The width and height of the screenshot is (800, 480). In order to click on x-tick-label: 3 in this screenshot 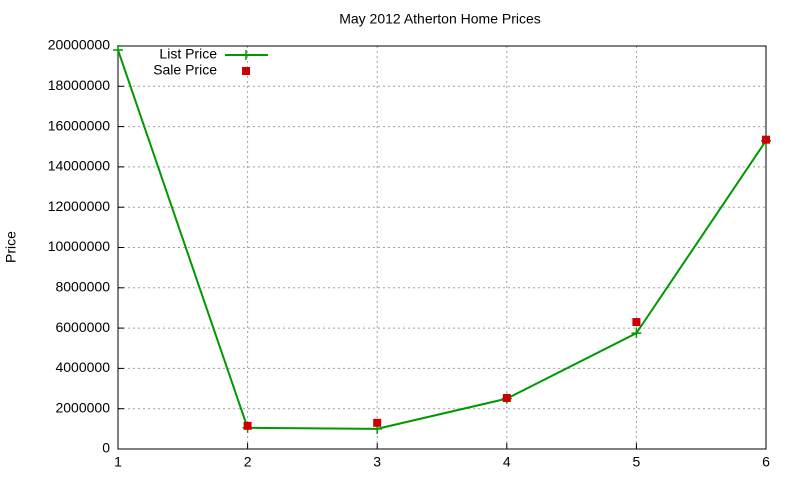, I will do `click(377, 462)`.